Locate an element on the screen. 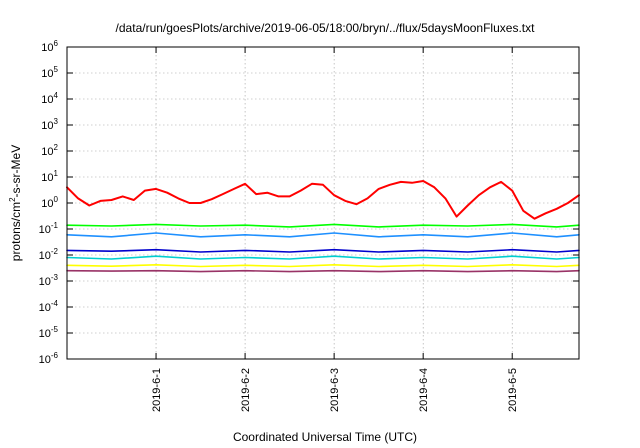 The width and height of the screenshot is (640, 448). x-tick-label: 2019-6-4 is located at coordinates (424, 390).